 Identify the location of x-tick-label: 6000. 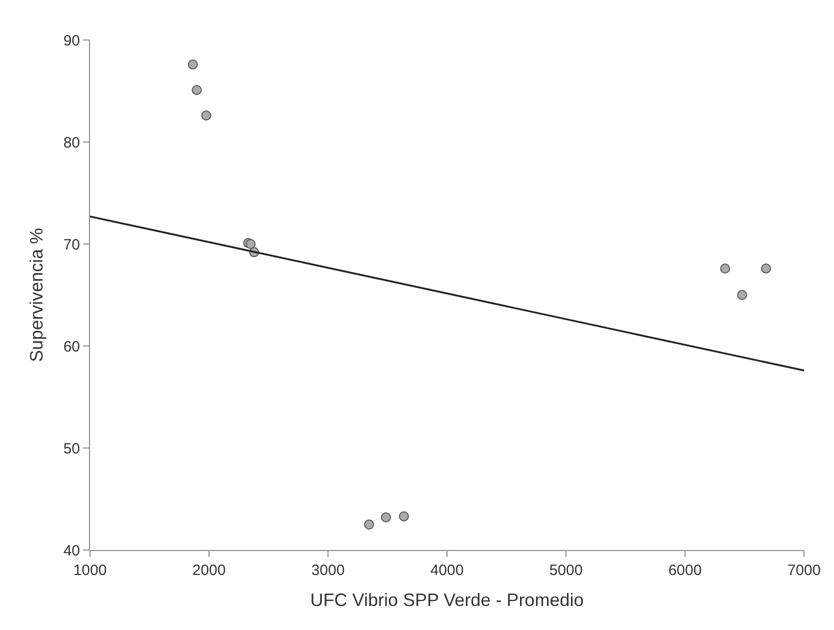
(685, 570).